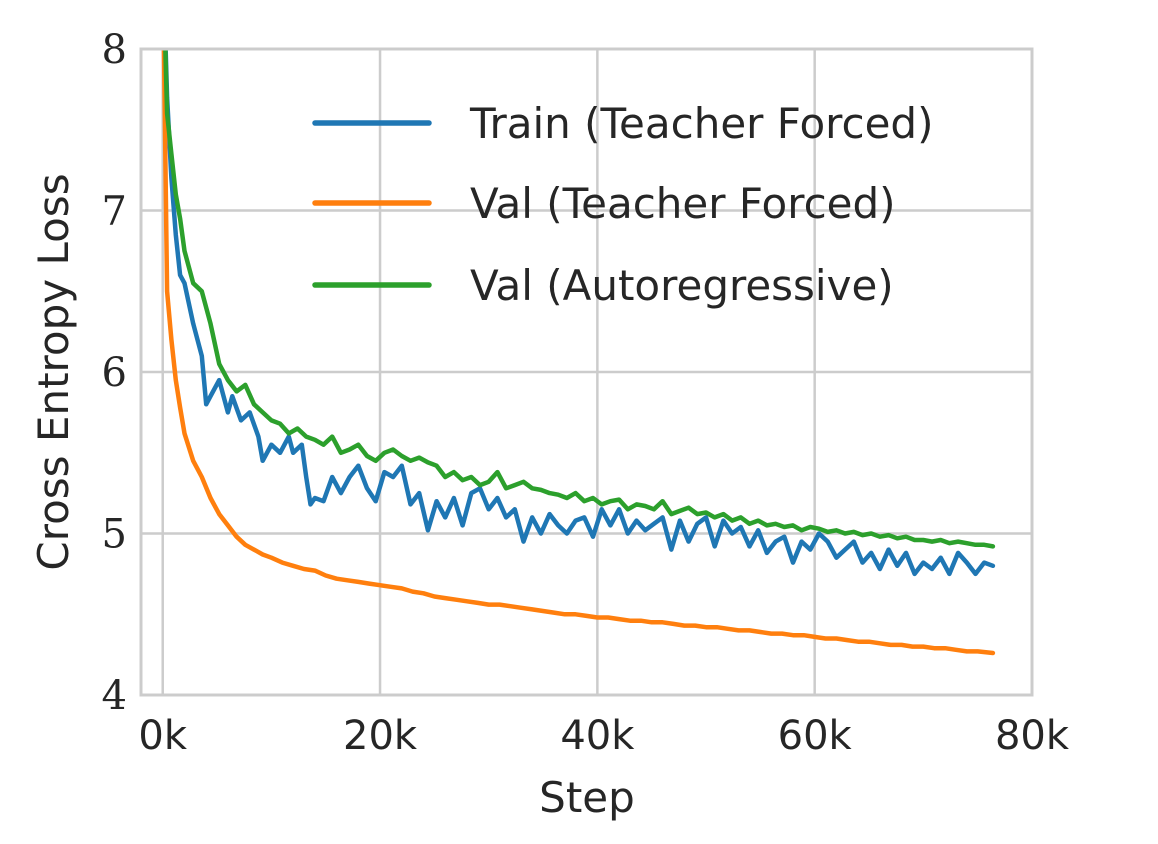 The height and width of the screenshot is (844, 1158). What do you see at coordinates (380, 736) in the screenshot?
I see `x-tick-label: 20k` at bounding box center [380, 736].